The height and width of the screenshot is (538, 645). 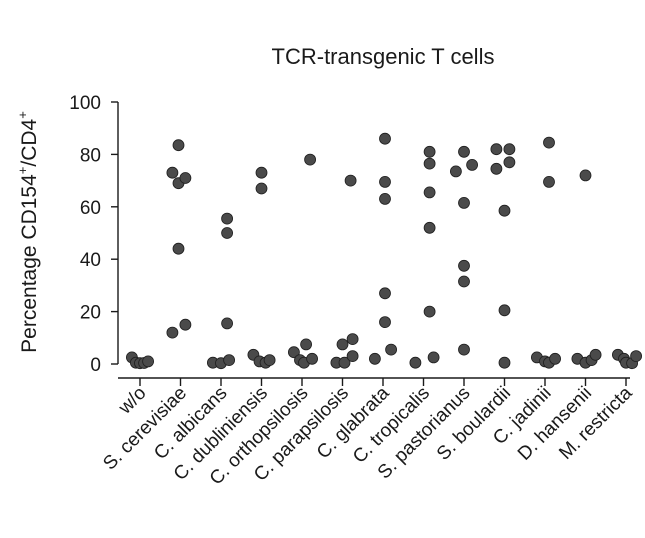 What do you see at coordinates (383, 56) in the screenshot?
I see `chart-title: TCR-transgenic T cells` at bounding box center [383, 56].